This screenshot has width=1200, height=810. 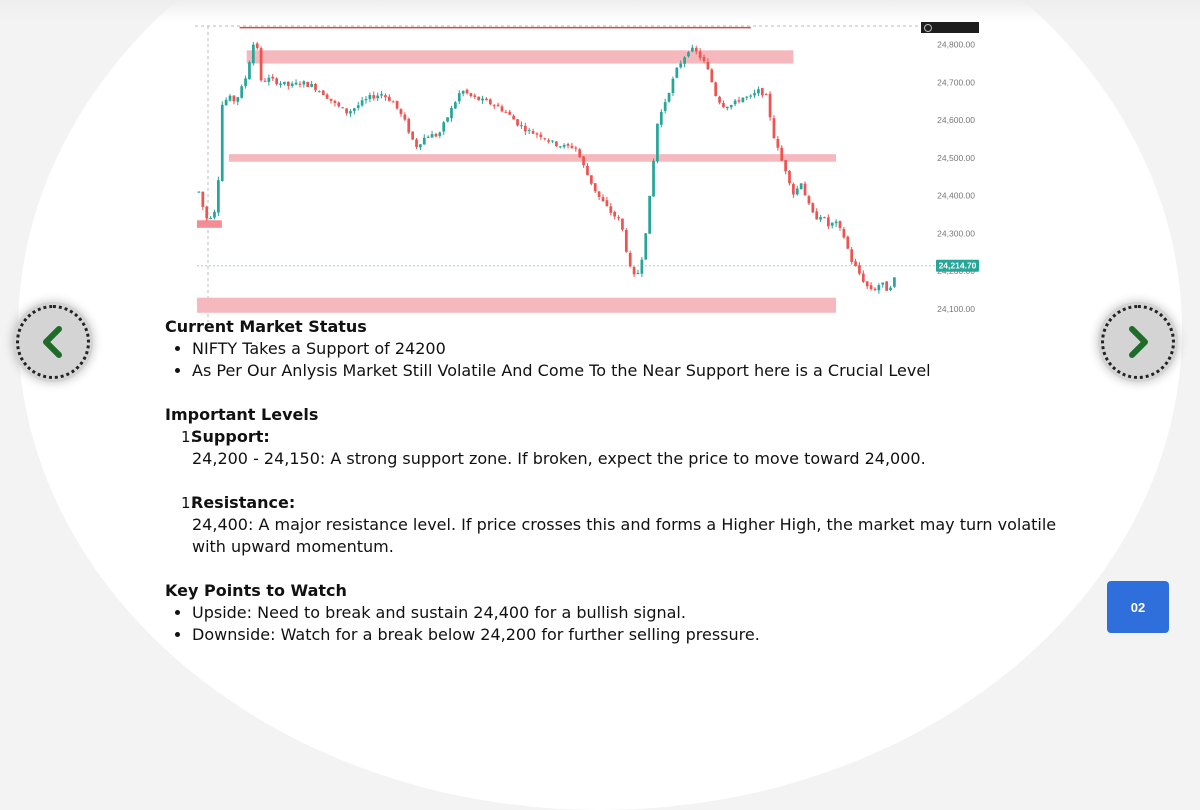 I want to click on button-ring, so click(x=1138, y=342).